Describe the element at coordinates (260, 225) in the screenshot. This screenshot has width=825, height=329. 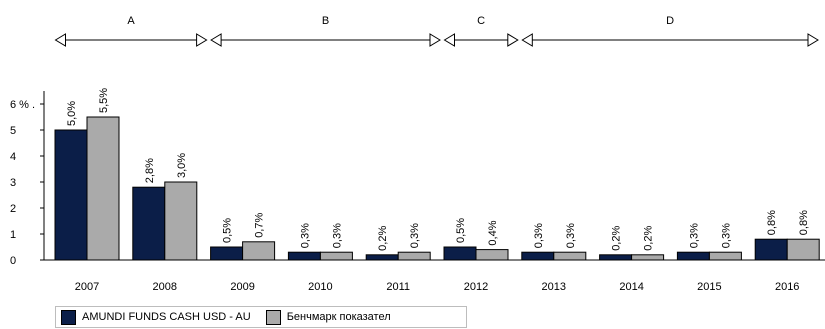
I see `bar-label-benchmark: 0,7%` at that location.